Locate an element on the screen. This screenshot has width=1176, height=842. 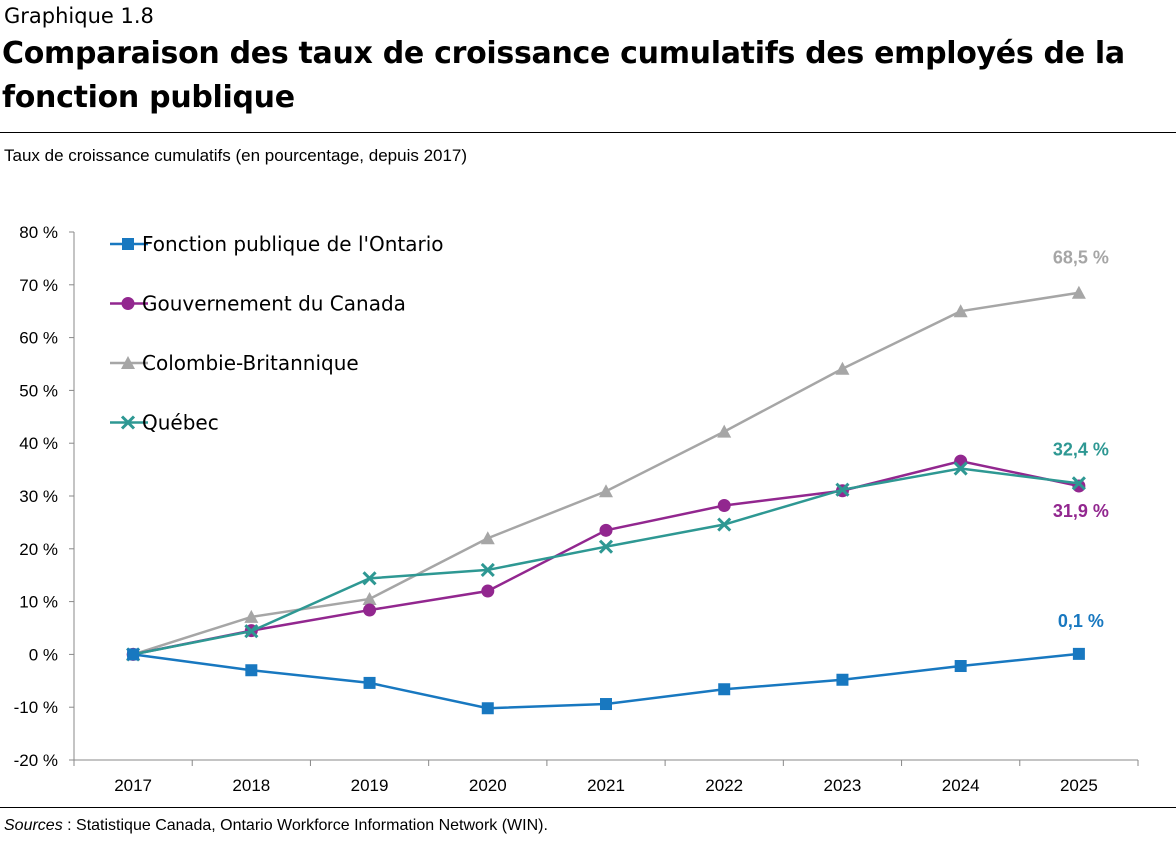
y-tick-label: 0 % is located at coordinates (43, 654).